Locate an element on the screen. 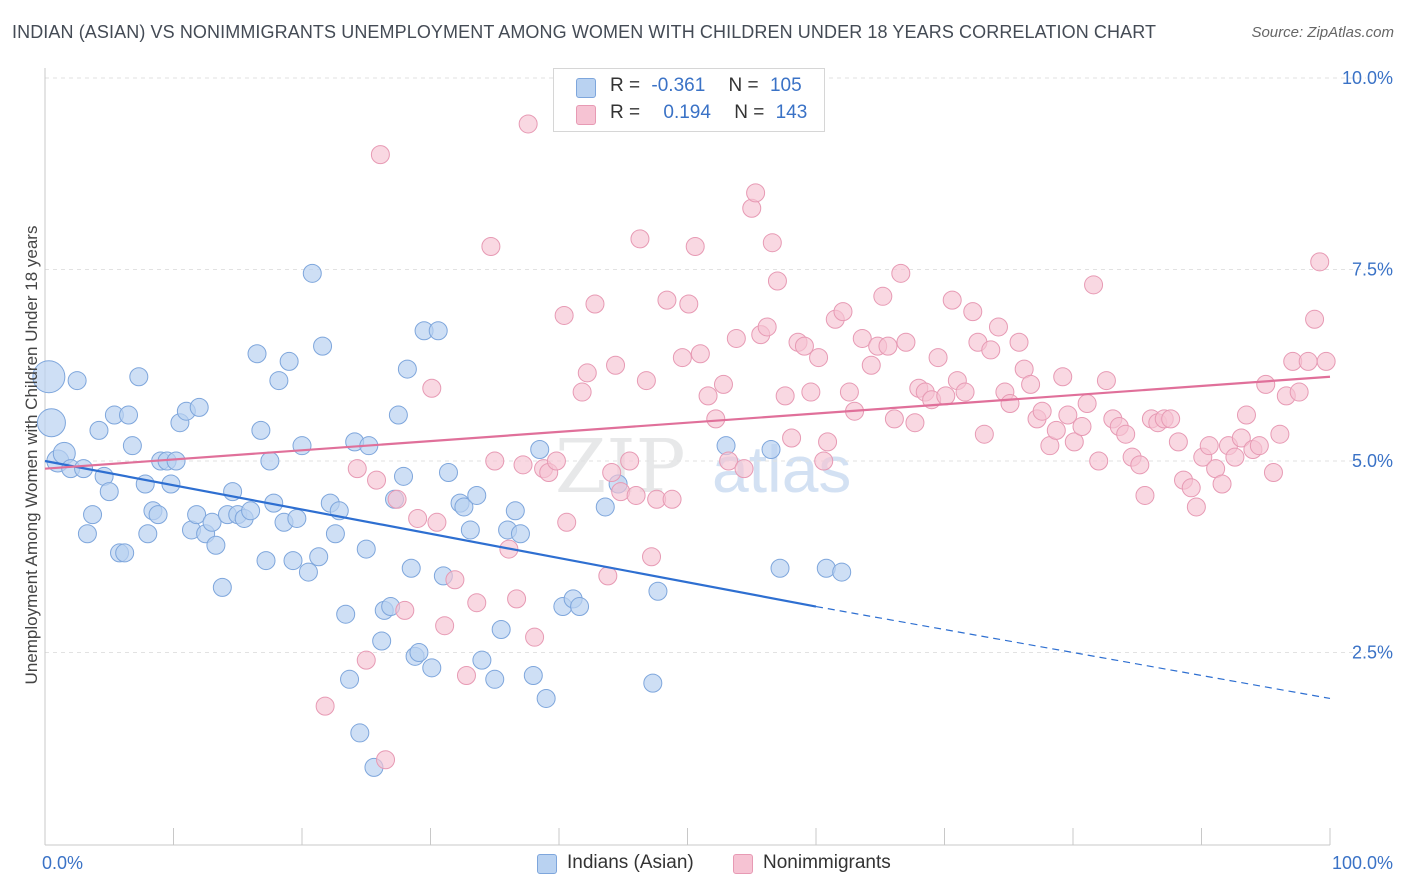 The height and width of the screenshot is (892, 1406). y-tick-label: 5.0% is located at coordinates (1372, 461).